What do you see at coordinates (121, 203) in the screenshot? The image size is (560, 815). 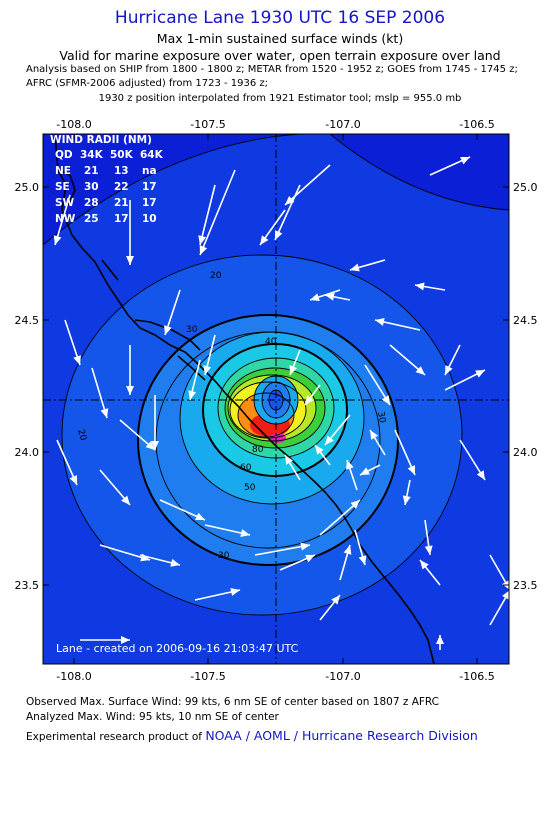 I see `wind-radii-50: 21` at bounding box center [121, 203].